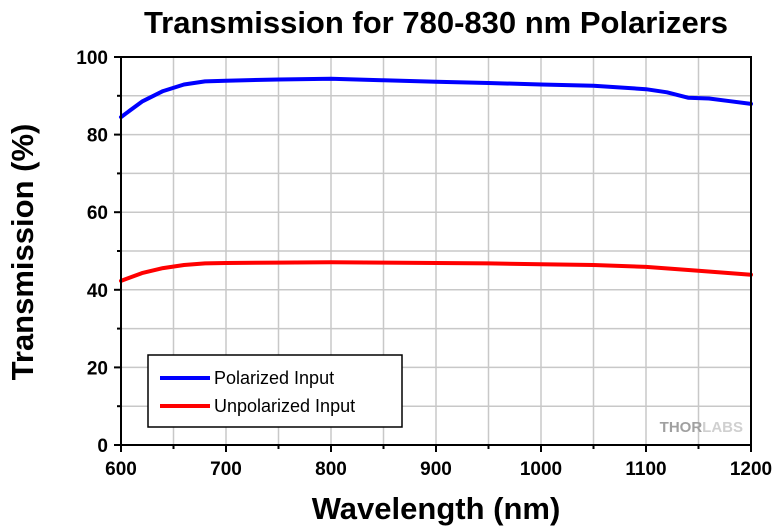 The image size is (780, 527). I want to click on thorlabs-logo: THORLABS, so click(701, 427).